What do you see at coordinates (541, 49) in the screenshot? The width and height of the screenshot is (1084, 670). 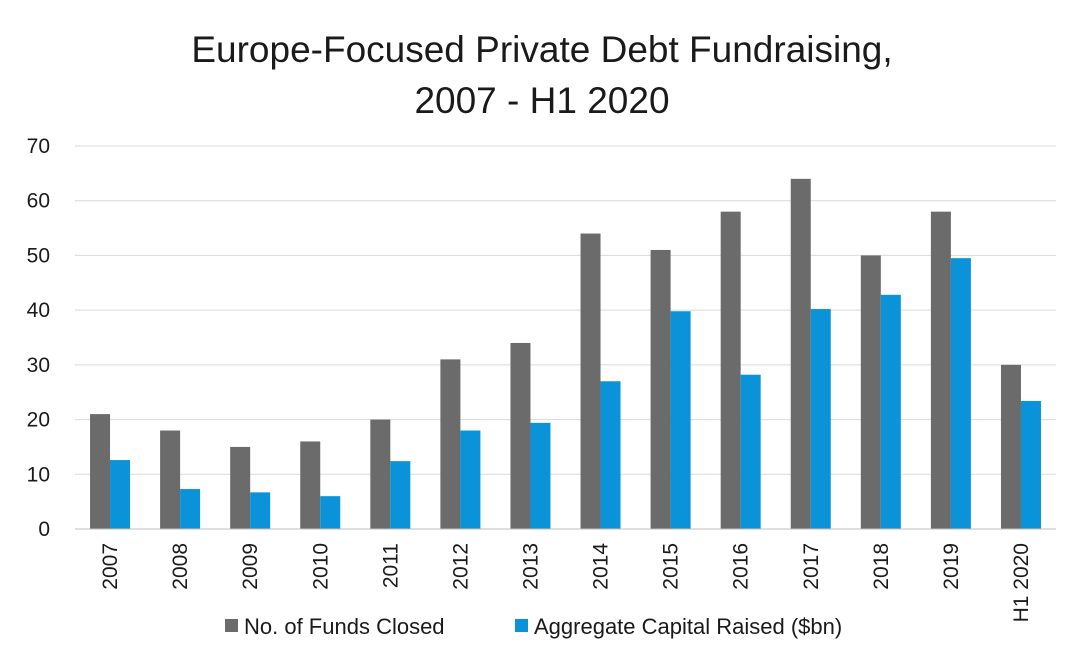 I see `chart-title: Europe-Focused Private Debt Fundraising,` at bounding box center [541, 49].